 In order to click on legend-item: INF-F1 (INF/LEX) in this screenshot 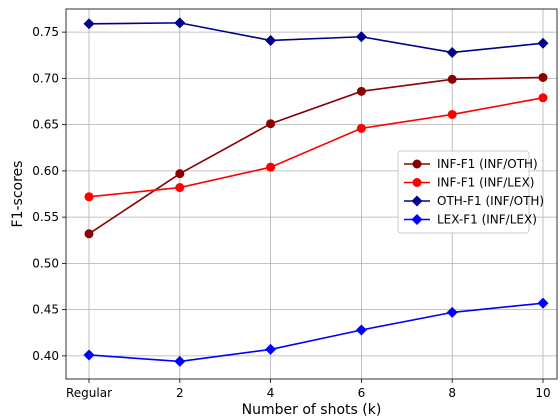, I will do `click(469, 183)`.